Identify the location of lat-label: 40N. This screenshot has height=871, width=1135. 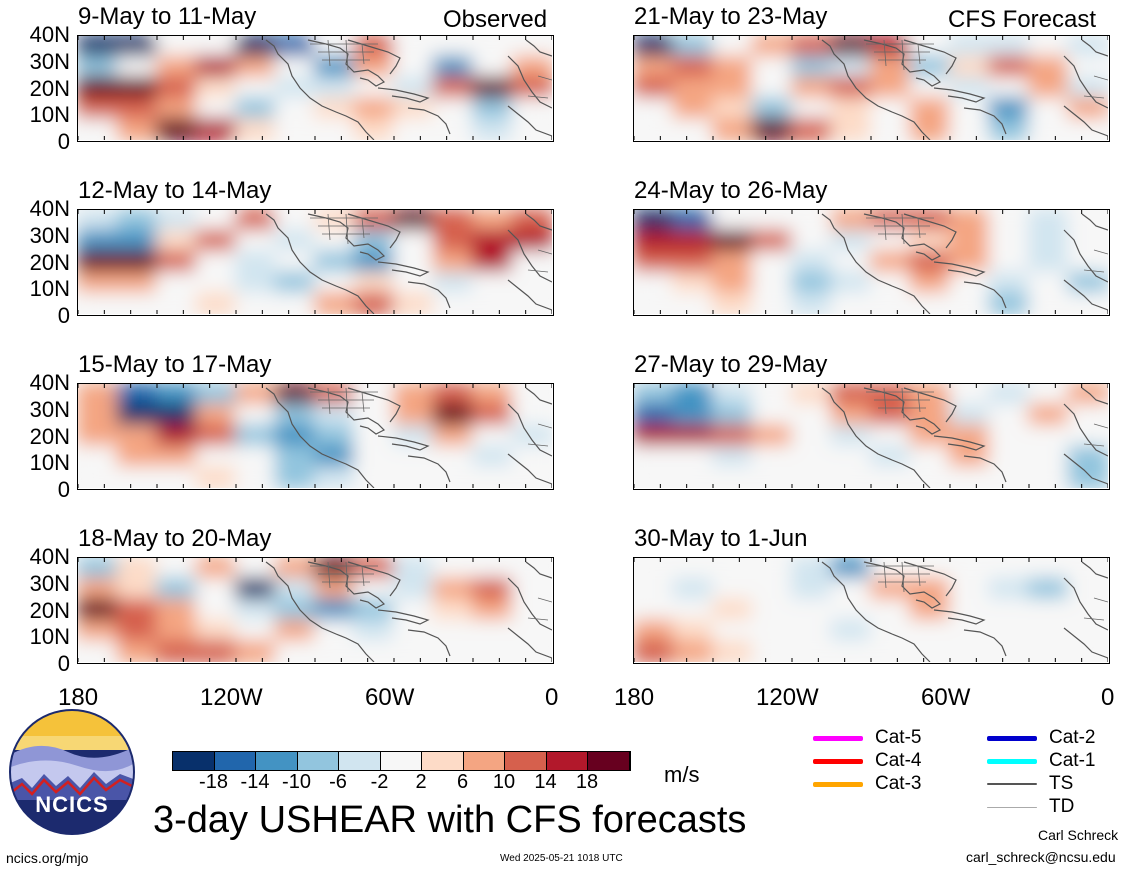
(49, 382).